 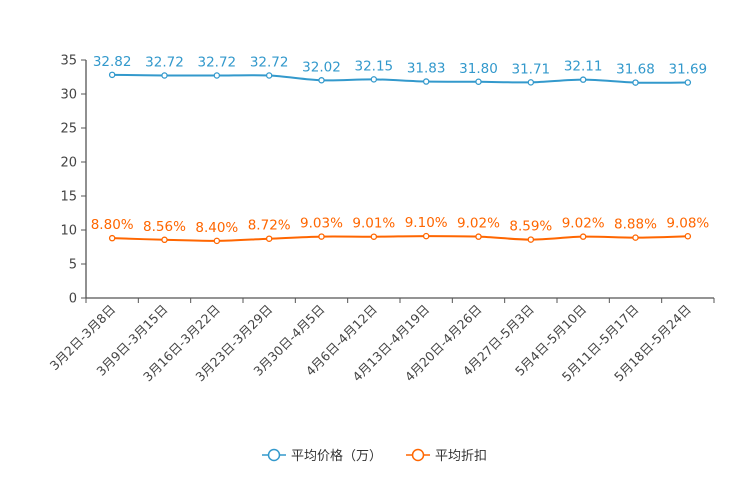 I want to click on data-label: 31.80, so click(x=478, y=69).